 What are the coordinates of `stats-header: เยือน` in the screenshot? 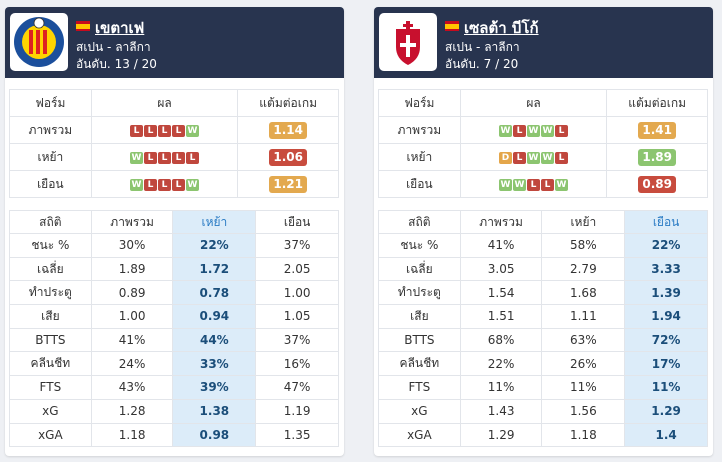 It's located at (297, 222).